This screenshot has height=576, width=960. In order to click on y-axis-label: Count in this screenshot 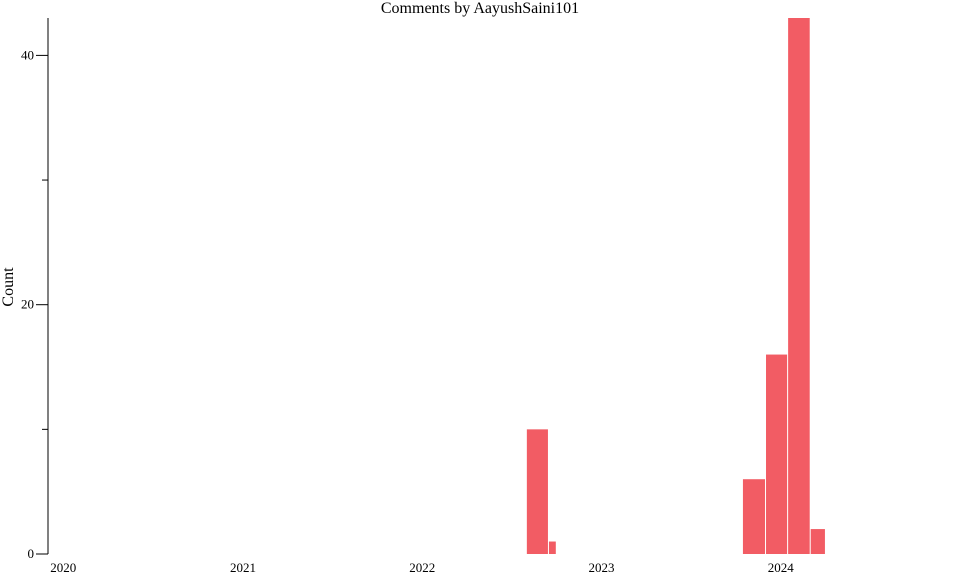, I will do `click(8, 287)`.